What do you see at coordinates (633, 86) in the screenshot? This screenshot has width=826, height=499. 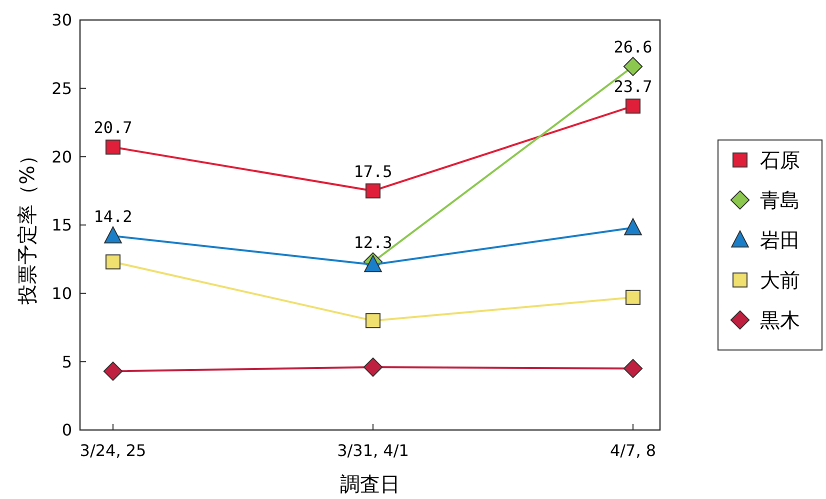 I see `data-label: 23.7` at bounding box center [633, 86].